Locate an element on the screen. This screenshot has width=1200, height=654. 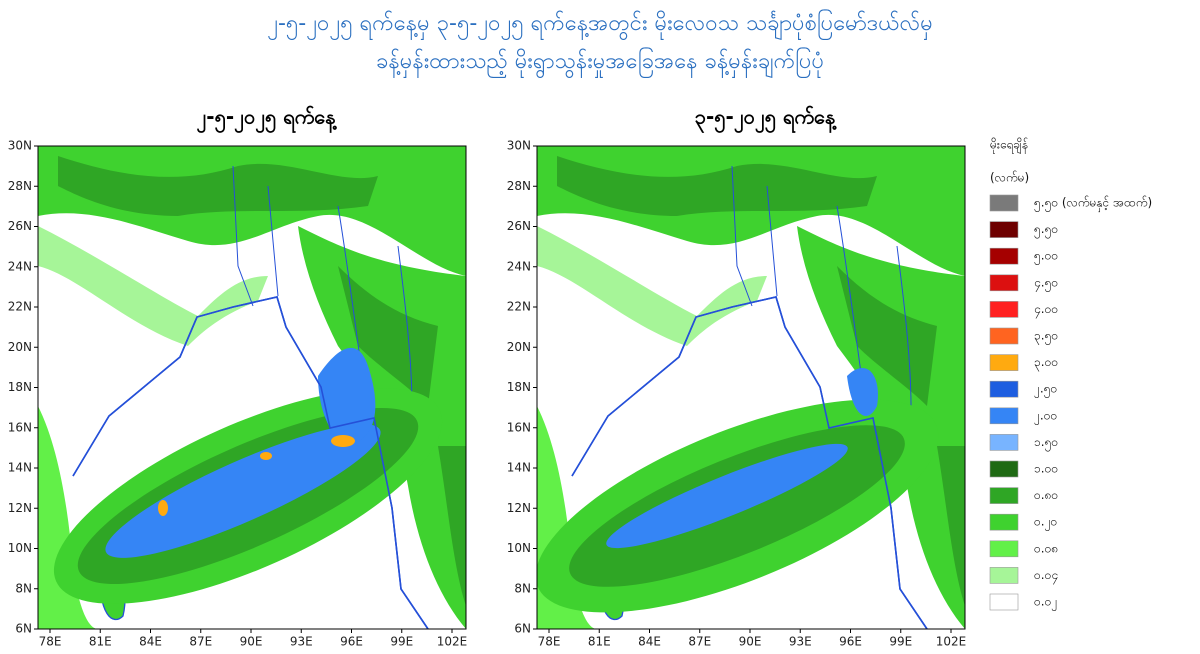
panel-title: ၂-၅-၂၀၂၅ ရက်နေ့ is located at coordinates (266, 119).